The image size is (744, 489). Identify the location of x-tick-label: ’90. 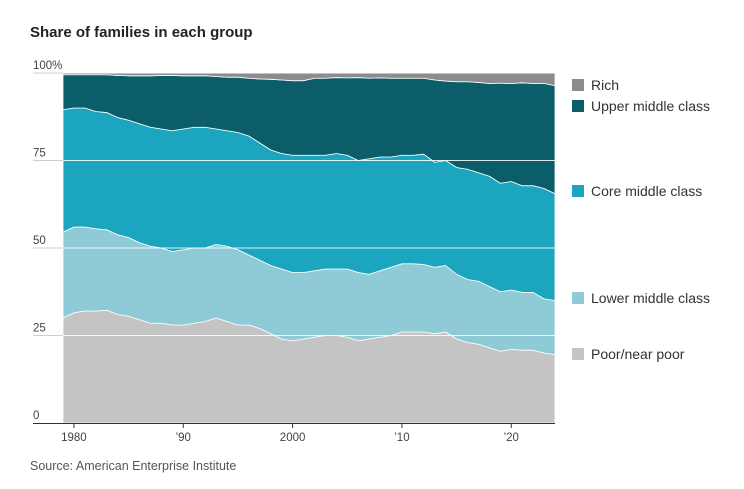
(183, 438).